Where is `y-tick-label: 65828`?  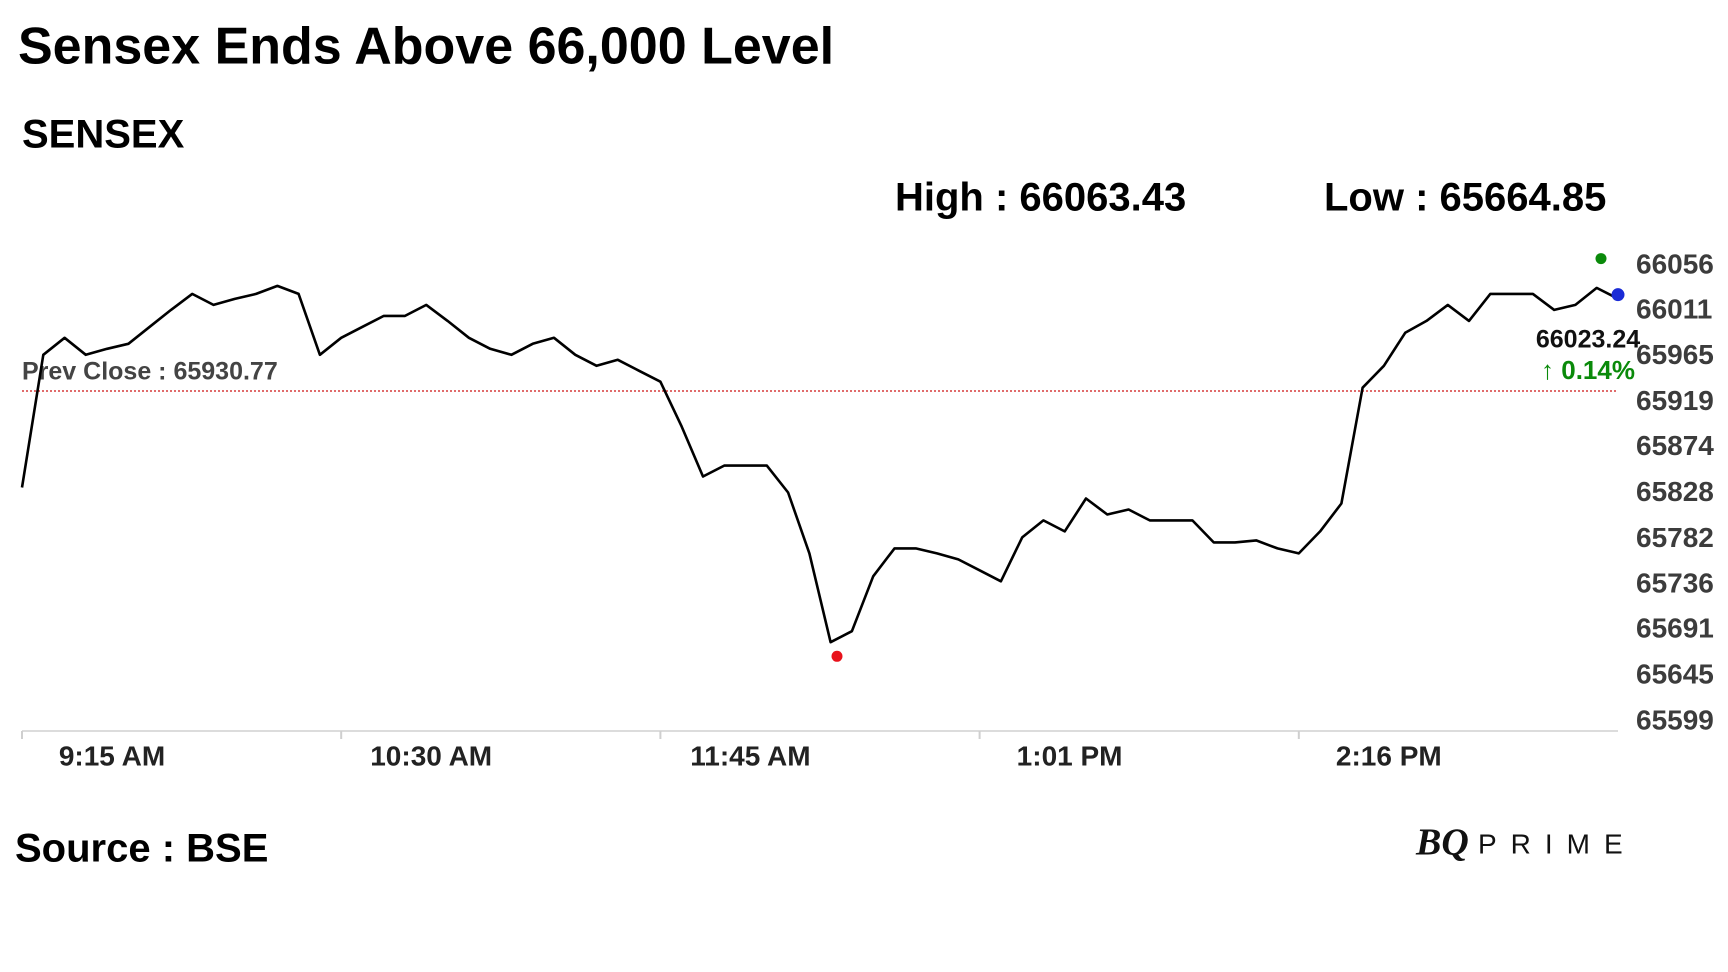
y-tick-label: 65828 is located at coordinates (1675, 491).